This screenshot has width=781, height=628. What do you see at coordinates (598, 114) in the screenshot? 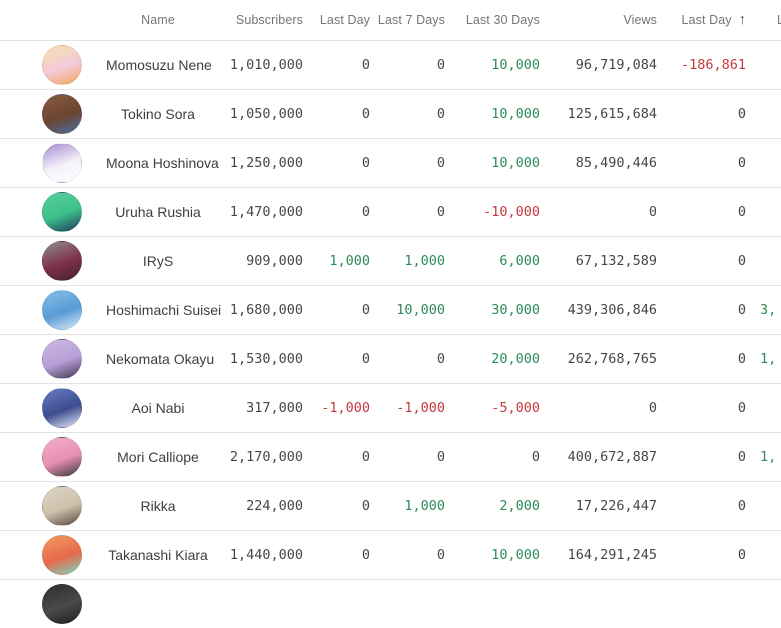
I see `views-value: 125,615,684` at bounding box center [598, 114].